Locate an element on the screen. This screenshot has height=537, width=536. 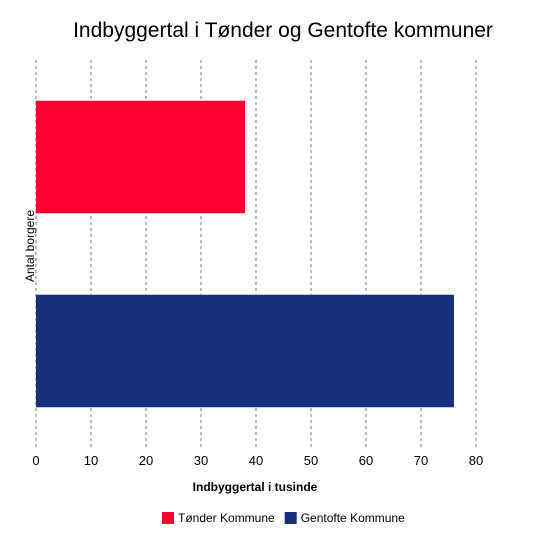
x-axis-ticks: 0 10 20 30 40 50 60 70 80 is located at coordinates (257, 460).